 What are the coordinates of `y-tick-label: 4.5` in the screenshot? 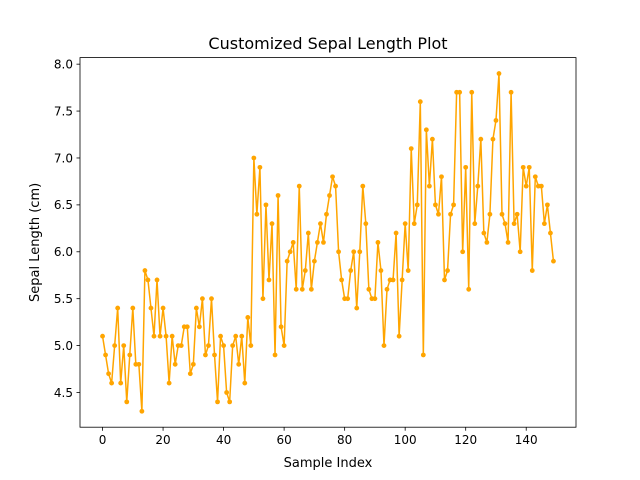 It's located at (63, 393).